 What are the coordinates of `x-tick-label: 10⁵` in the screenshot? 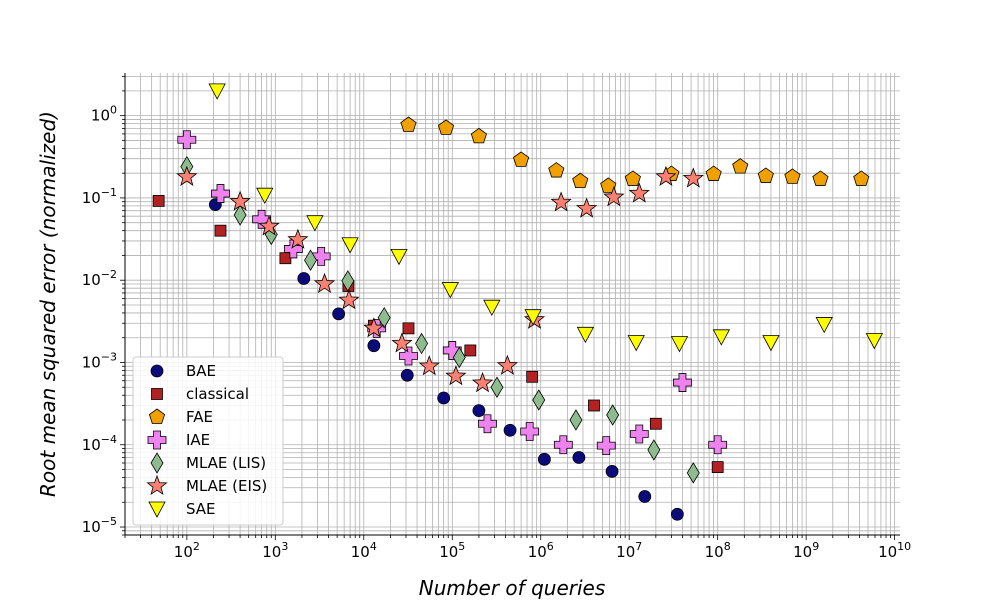 It's located at (452, 550).